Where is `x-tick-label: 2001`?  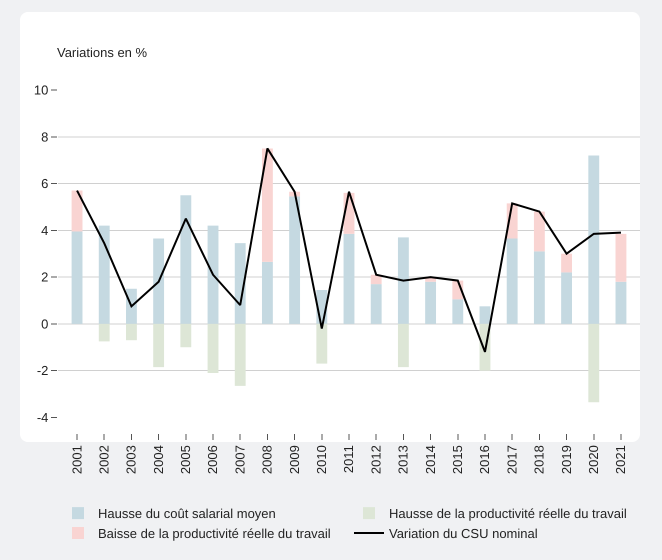
x-tick-label: 2001 is located at coordinates (76, 459).